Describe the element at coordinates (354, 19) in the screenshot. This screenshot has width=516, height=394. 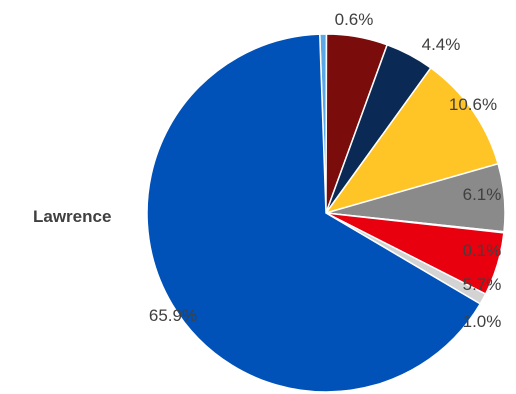
I see `slice-label-1: 0.6%` at that location.